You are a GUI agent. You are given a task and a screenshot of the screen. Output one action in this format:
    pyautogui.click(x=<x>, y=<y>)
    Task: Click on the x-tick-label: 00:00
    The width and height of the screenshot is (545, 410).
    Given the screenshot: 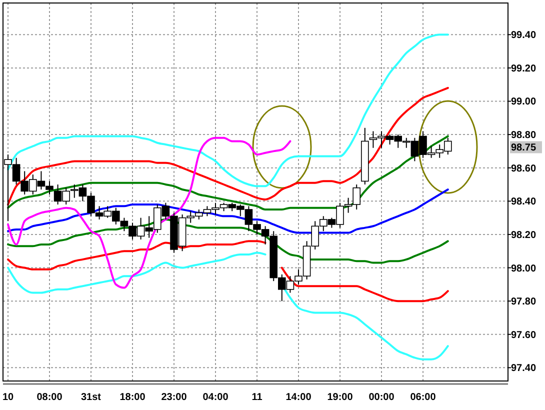 What is the action you would take?
    pyautogui.click(x=381, y=397)
    